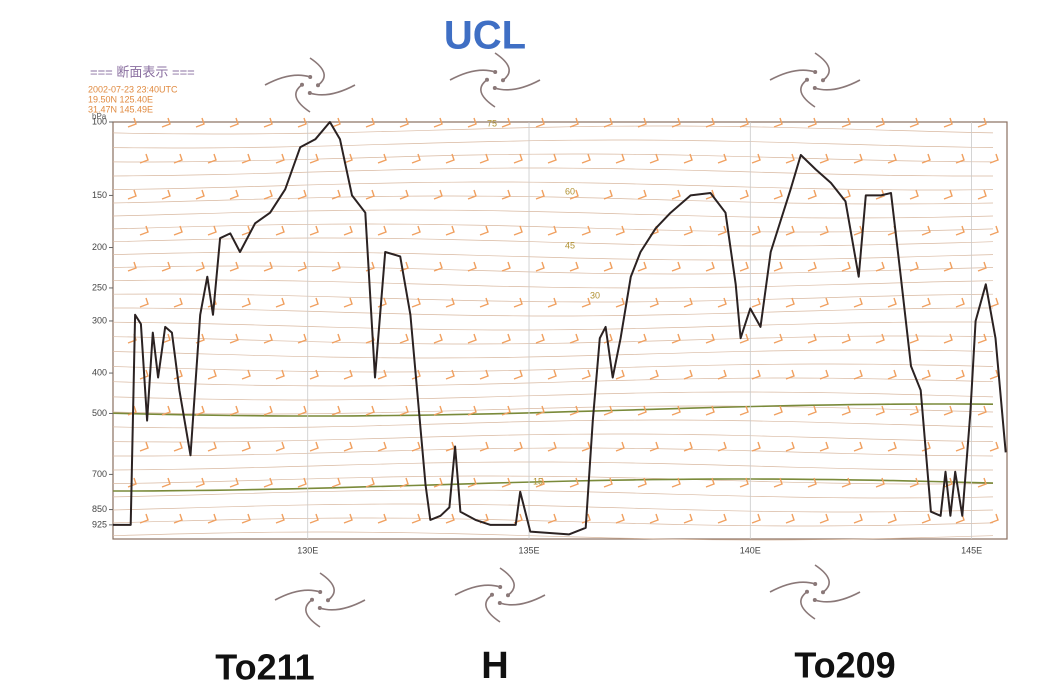 This screenshot has height=692, width=1053. Describe the element at coordinates (99, 372) in the screenshot. I see `y-tick-label: 400` at that location.